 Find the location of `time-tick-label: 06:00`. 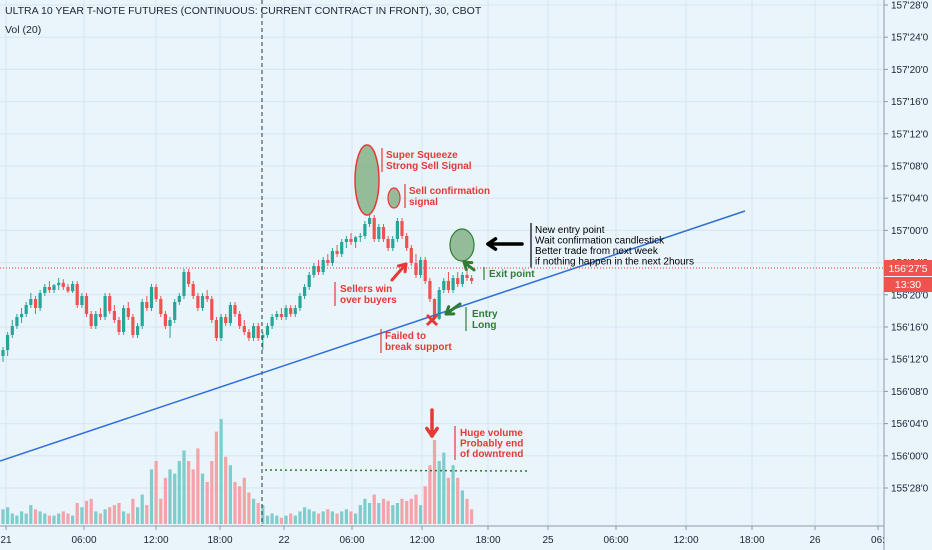

time-tick-label: 06:00 is located at coordinates (83, 540).